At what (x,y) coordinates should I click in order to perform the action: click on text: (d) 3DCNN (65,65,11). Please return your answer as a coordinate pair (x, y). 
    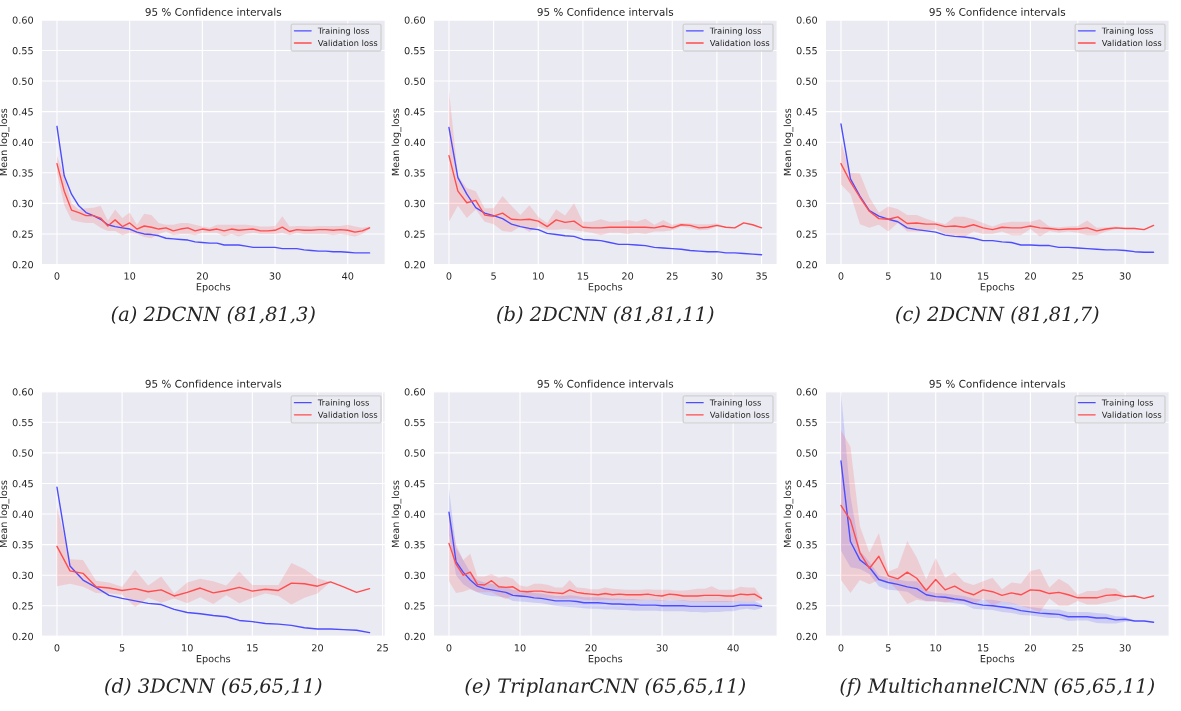
    Looking at the image, I should click on (213, 686).